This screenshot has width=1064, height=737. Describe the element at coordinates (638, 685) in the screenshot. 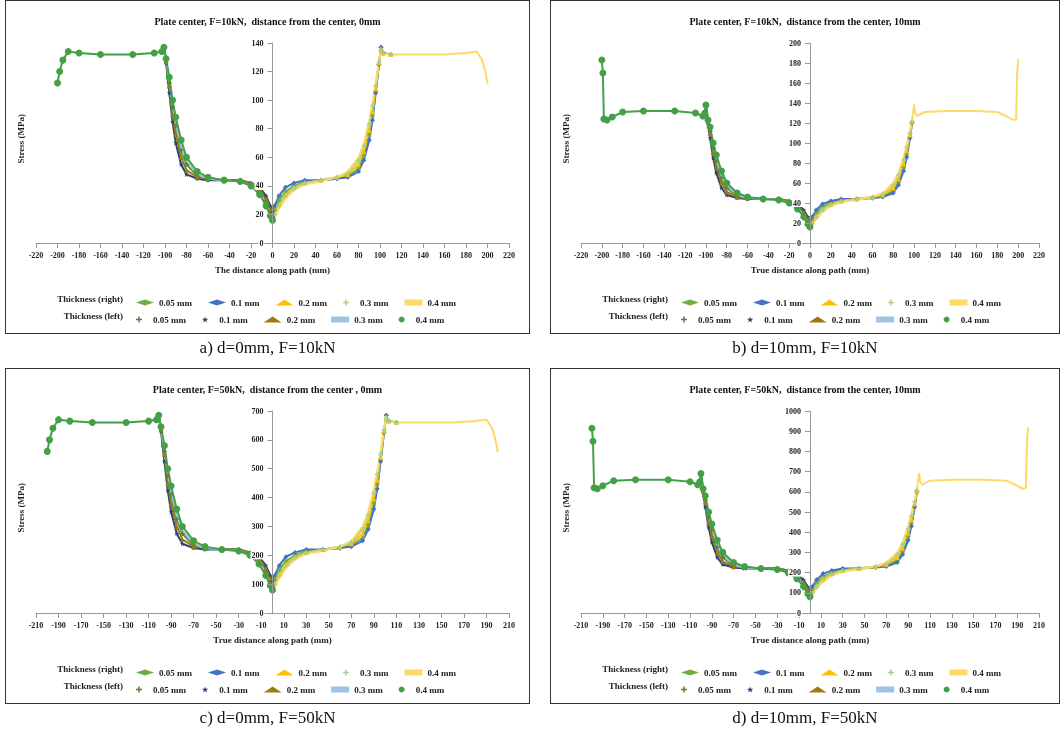

I see `text: Thickness (left)` at that location.